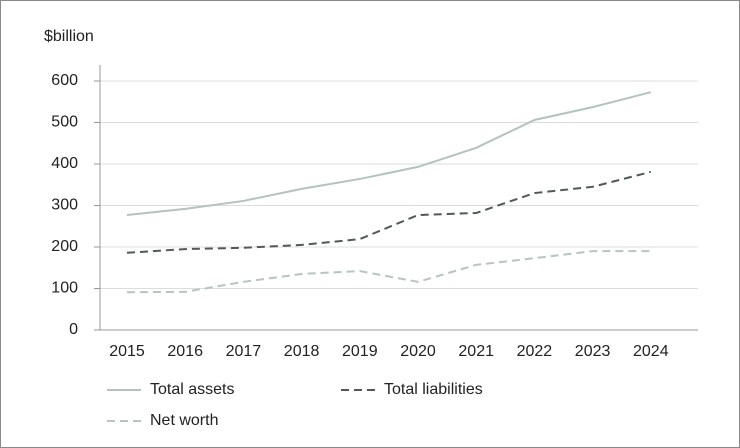  Describe the element at coordinates (64, 80) in the screenshot. I see `y-tick-label: 600` at that location.